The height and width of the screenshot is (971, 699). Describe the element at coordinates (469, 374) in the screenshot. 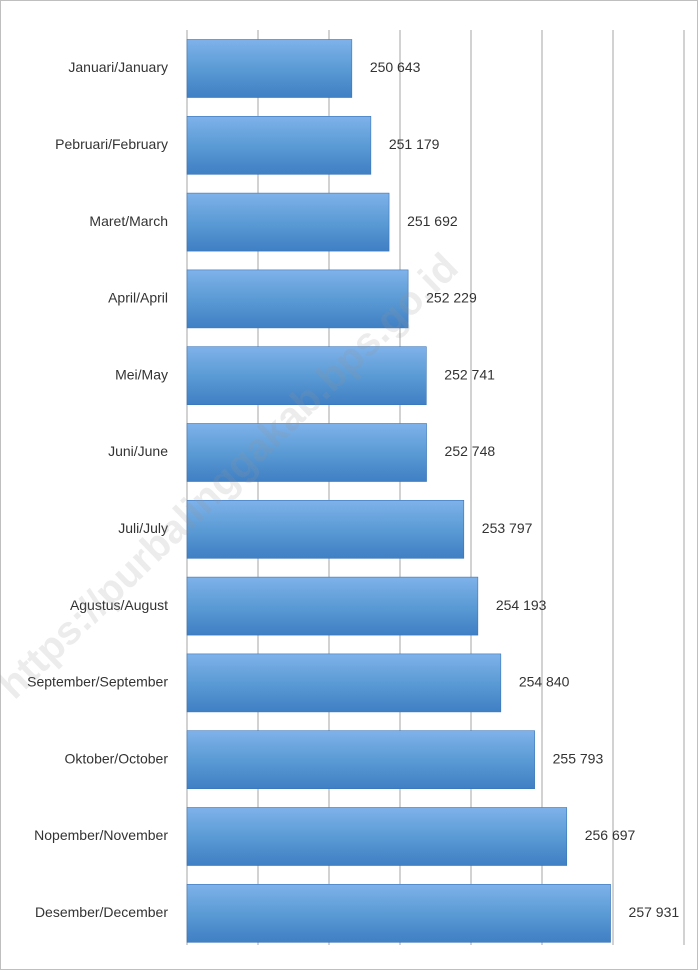

I see `value-label: 252 741` at that location.